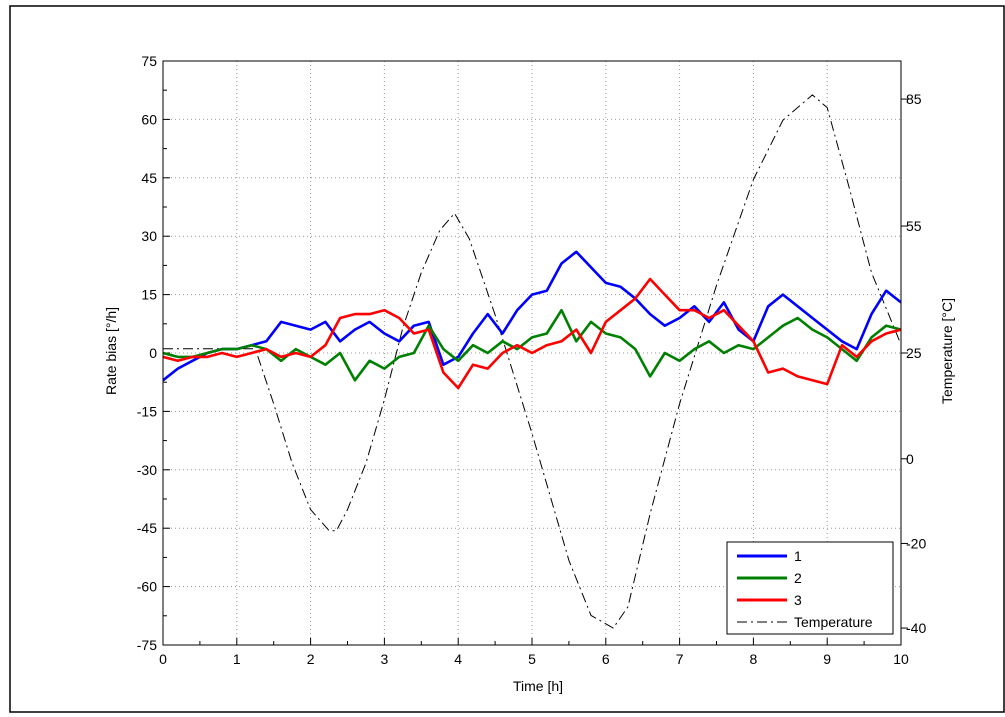 This screenshot has width=1005, height=717. Describe the element at coordinates (538, 686) in the screenshot. I see `x-axis-label: Time [h]` at that location.